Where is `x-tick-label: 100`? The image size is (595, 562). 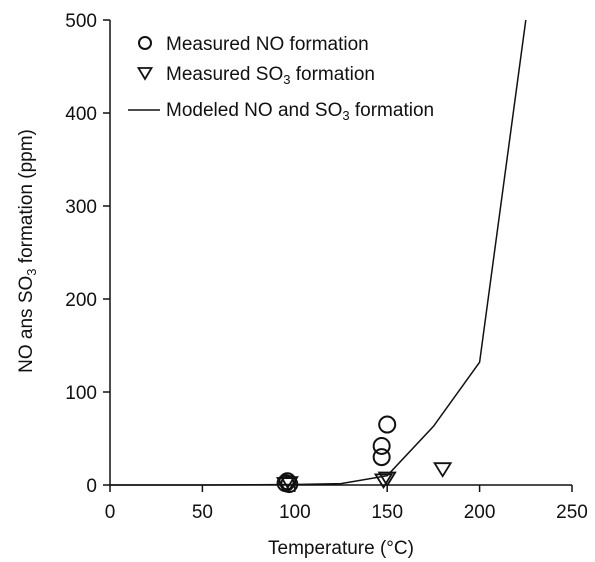
x-tick-label: 100 is located at coordinates (295, 512).